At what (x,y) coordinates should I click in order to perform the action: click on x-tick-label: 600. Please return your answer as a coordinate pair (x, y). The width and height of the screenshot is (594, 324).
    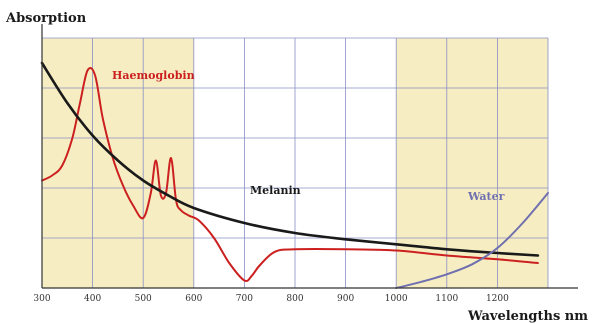
    Looking at the image, I should click on (193, 299).